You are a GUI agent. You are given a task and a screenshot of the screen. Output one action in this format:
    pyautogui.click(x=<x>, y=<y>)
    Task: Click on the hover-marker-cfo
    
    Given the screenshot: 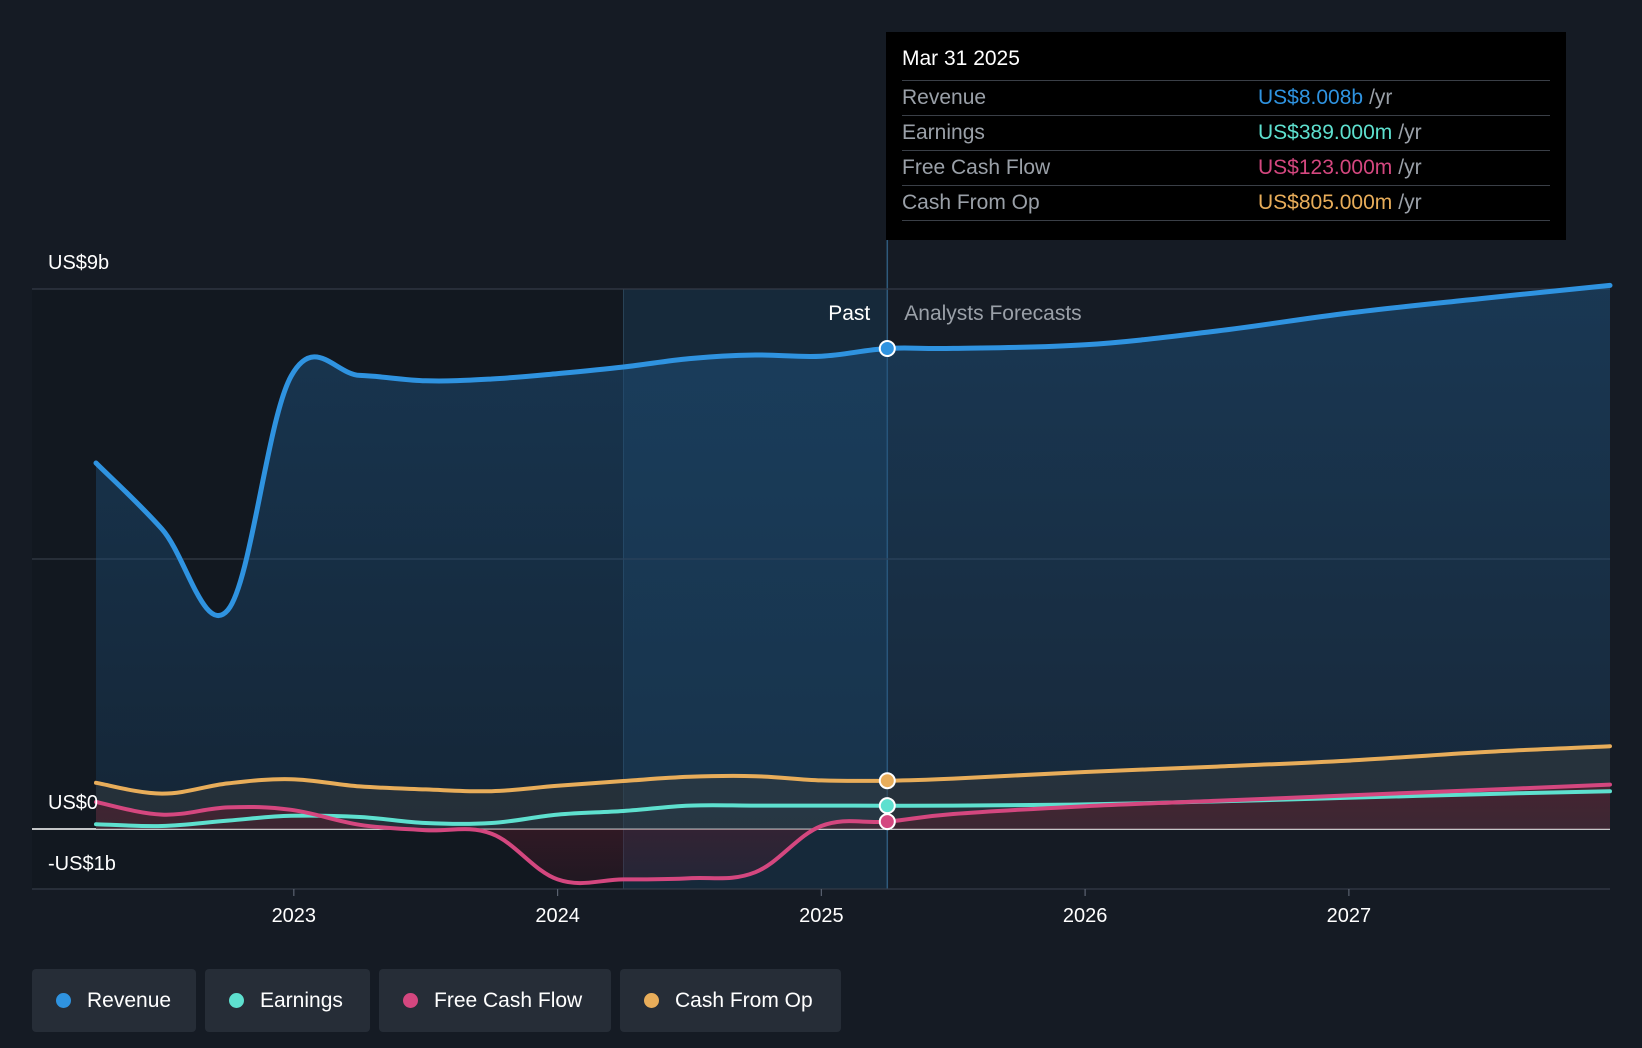 What is the action you would take?
    pyautogui.click(x=887, y=781)
    